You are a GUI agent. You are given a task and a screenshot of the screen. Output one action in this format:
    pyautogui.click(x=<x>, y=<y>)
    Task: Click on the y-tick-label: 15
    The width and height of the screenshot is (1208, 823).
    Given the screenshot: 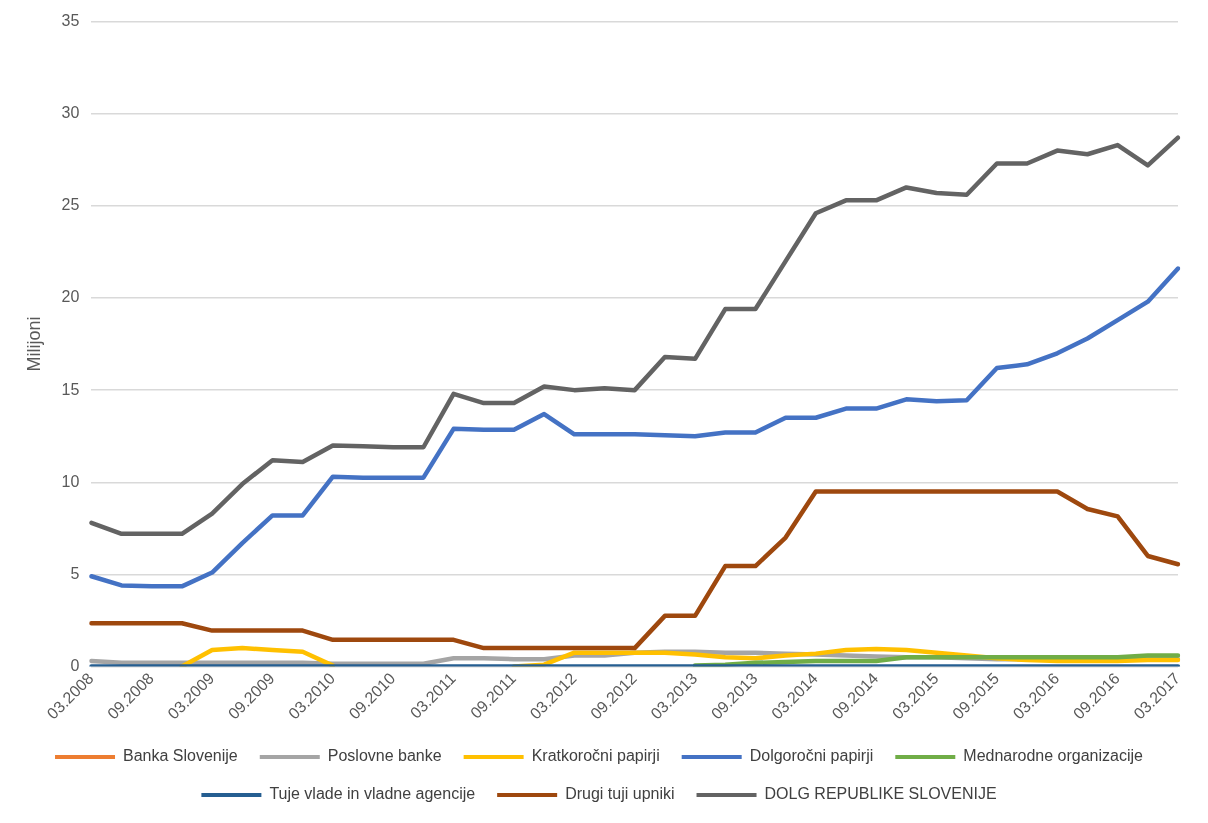 What is the action you would take?
    pyautogui.click(x=70, y=389)
    